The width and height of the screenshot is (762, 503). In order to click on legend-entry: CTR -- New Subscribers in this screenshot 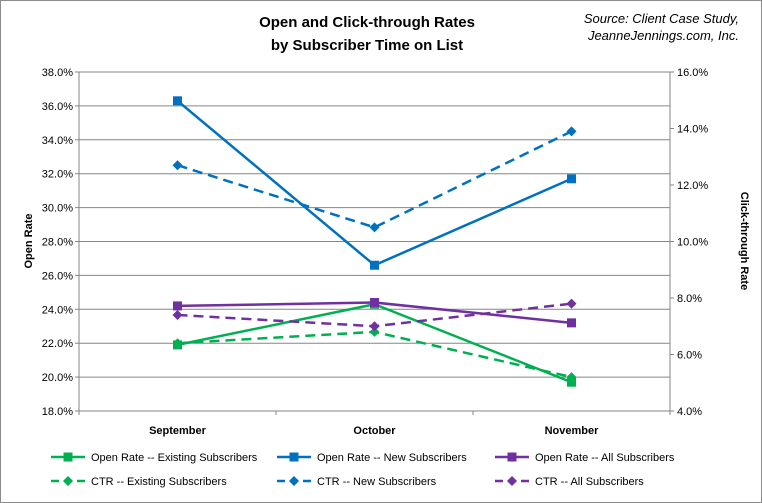, I will do `click(357, 482)`.